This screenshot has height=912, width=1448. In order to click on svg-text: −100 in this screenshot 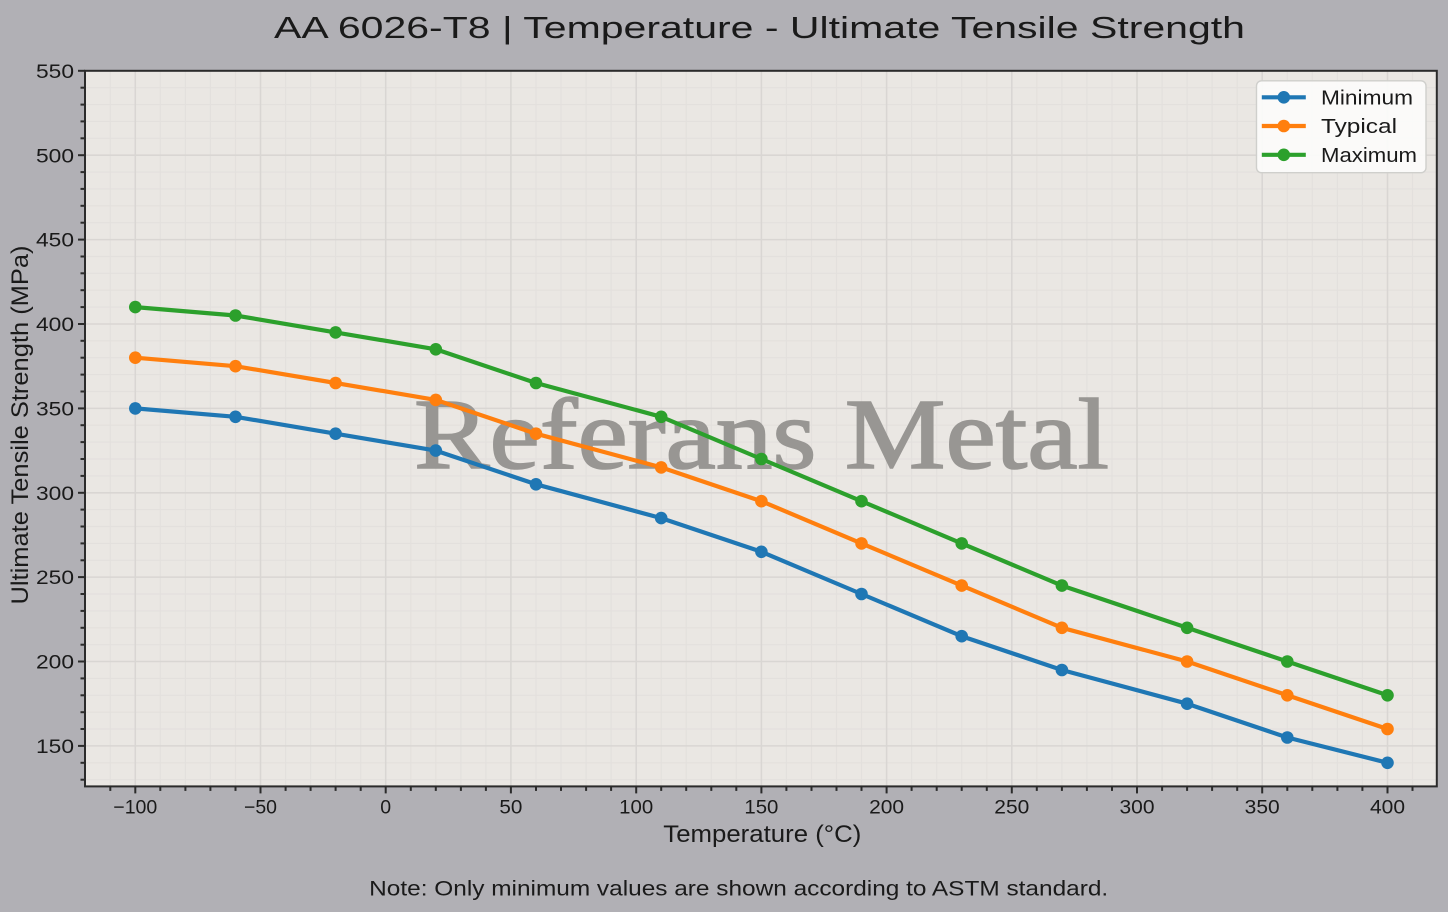, I will do `click(135, 807)`.